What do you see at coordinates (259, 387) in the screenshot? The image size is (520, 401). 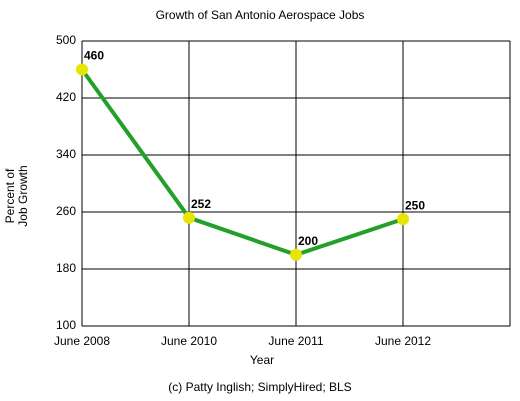 I see `source-note: (c) Patty Inglish; SimplyHired; BLS` at bounding box center [259, 387].